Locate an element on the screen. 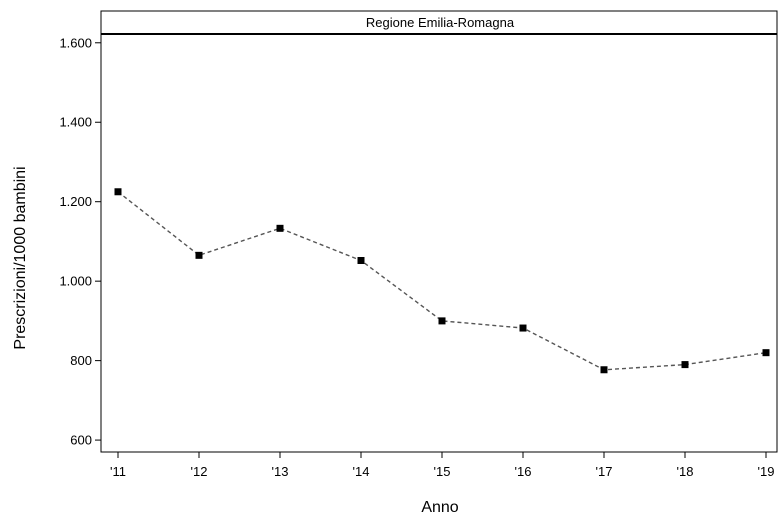 This screenshot has width=778, height=517. x-tick-label: '13 is located at coordinates (280, 471).